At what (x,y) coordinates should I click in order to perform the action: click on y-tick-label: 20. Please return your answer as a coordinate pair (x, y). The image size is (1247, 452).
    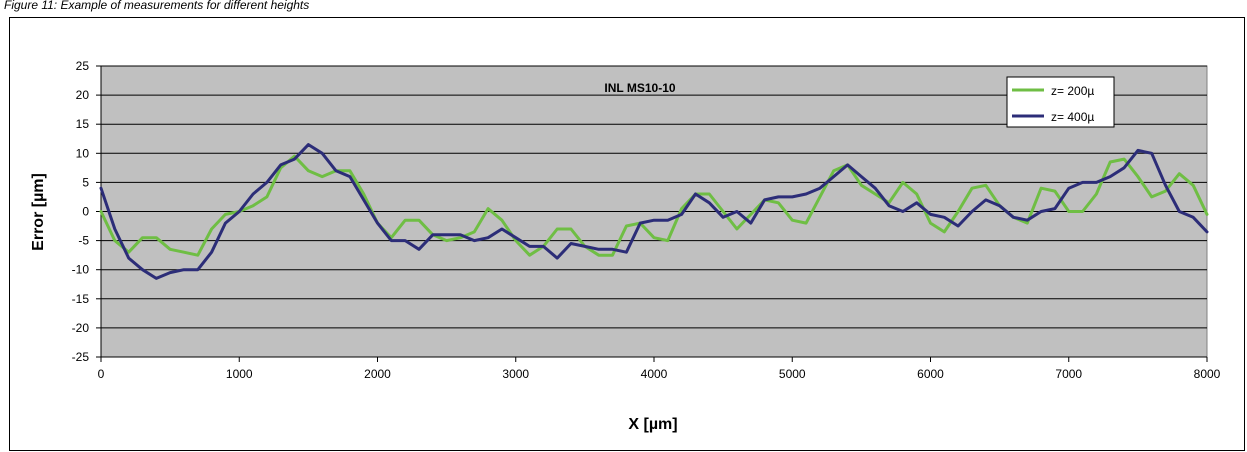
    Looking at the image, I should click on (83, 95).